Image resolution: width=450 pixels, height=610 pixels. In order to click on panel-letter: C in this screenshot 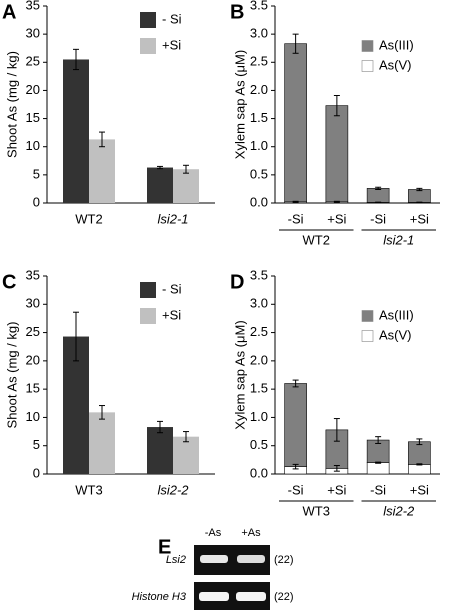, I will do `click(9, 282)`.